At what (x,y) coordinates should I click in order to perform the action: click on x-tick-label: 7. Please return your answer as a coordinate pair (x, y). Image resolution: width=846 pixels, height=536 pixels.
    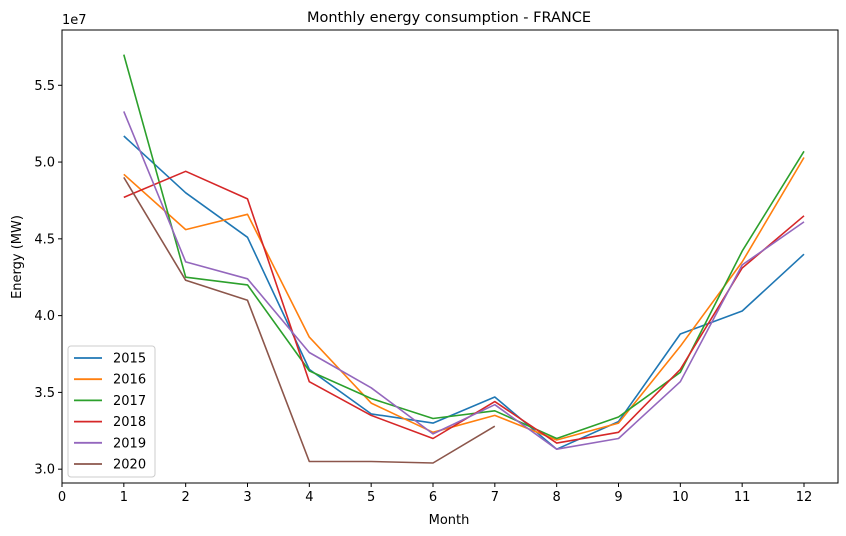
    Looking at the image, I should click on (495, 497).